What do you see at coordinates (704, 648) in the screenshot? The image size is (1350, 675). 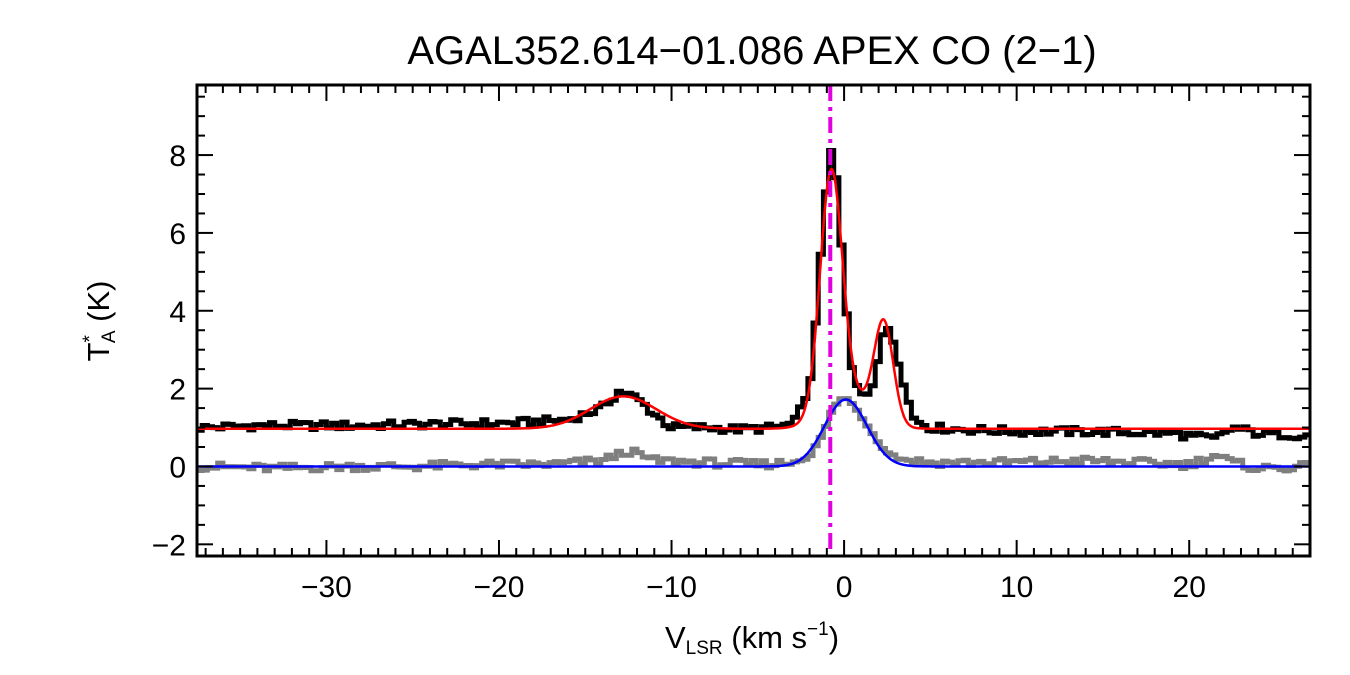 I see `x-axis-label-sub: LSR` at bounding box center [704, 648].